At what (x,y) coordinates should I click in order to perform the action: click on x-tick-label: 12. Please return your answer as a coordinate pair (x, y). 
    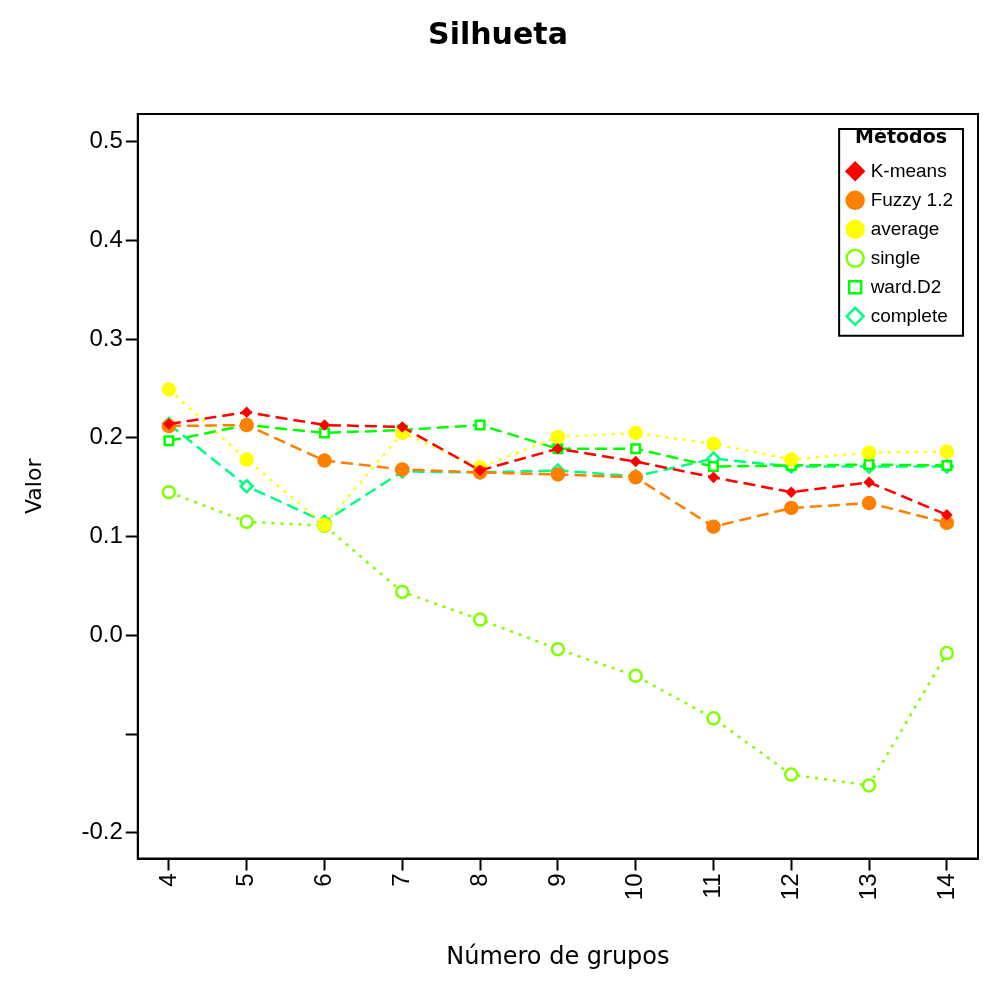
    Looking at the image, I should click on (789, 887).